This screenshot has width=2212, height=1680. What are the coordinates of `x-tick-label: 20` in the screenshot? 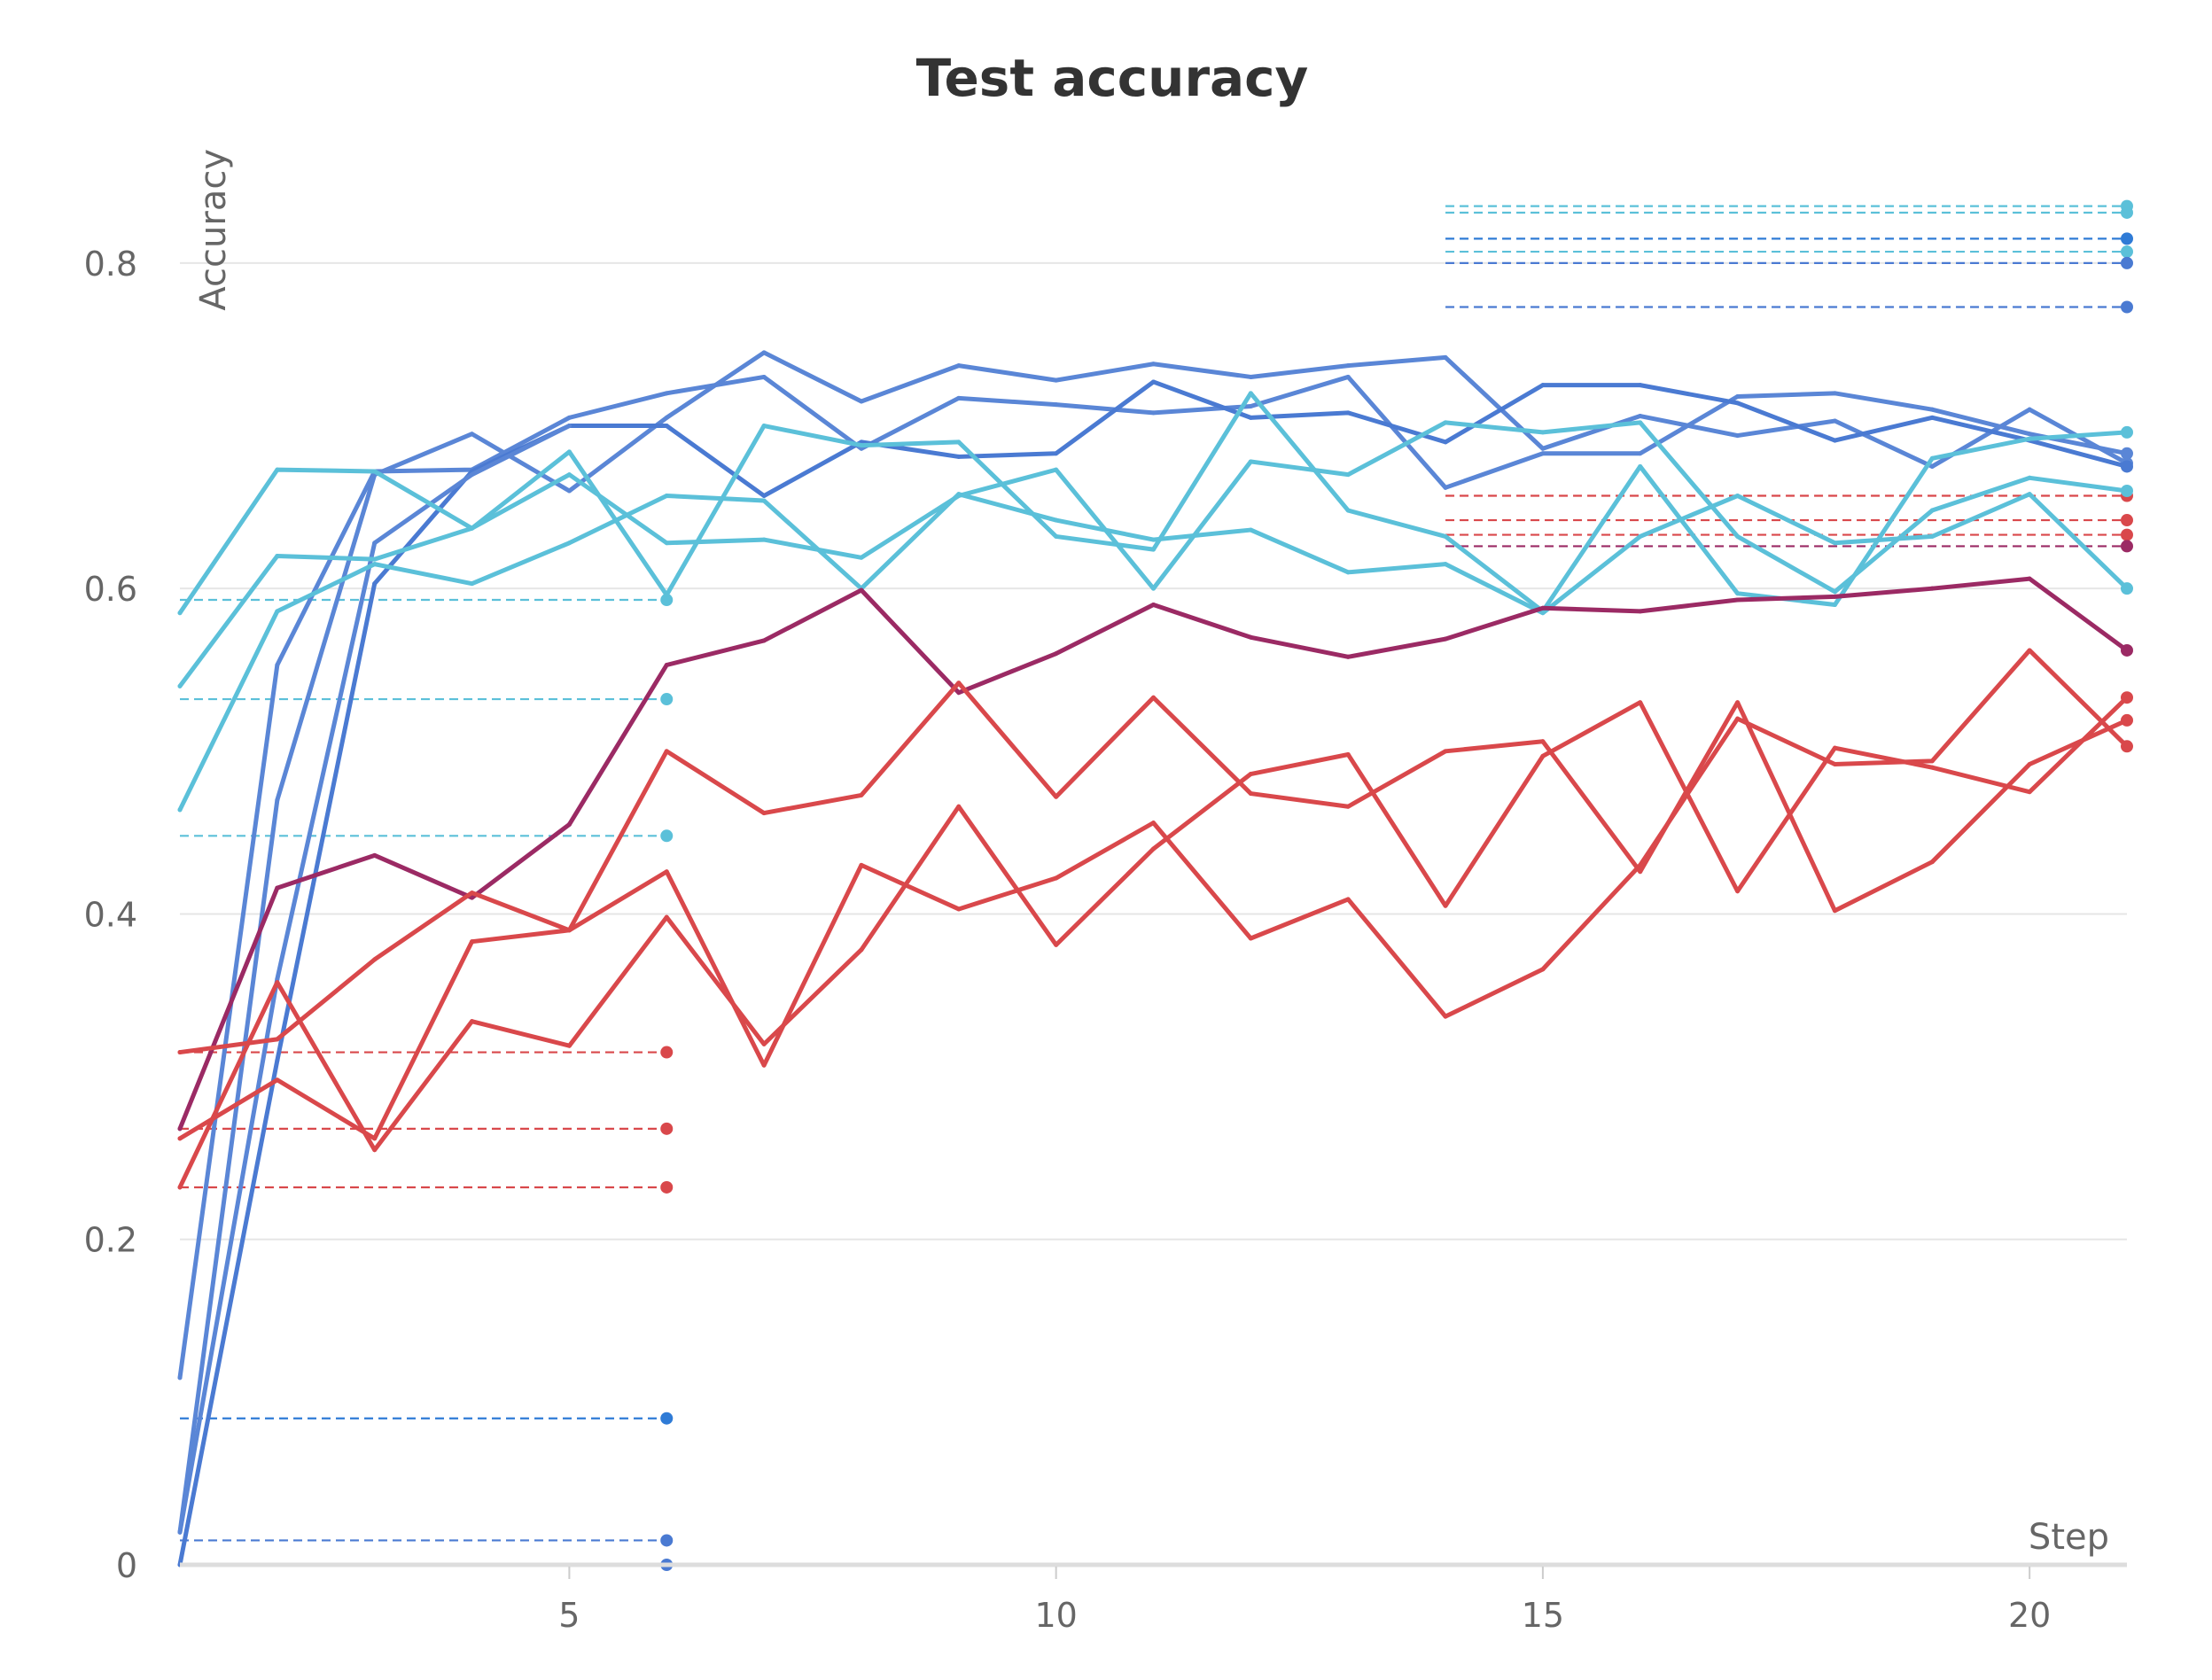 It's located at (2029, 1615).